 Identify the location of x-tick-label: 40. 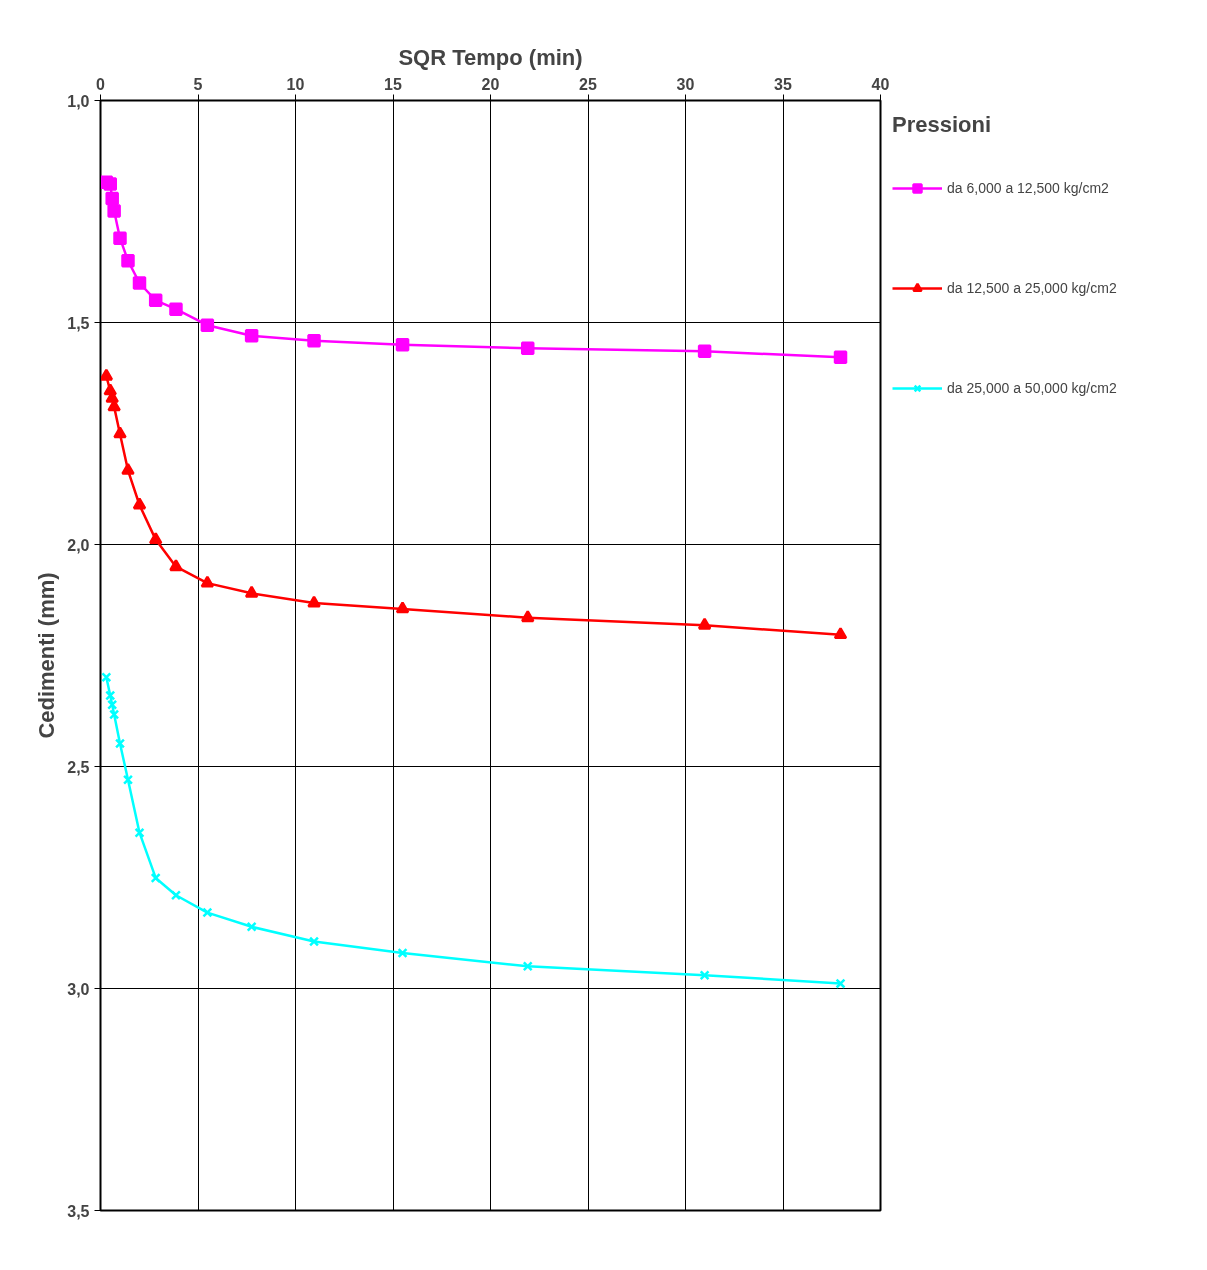
(880, 84).